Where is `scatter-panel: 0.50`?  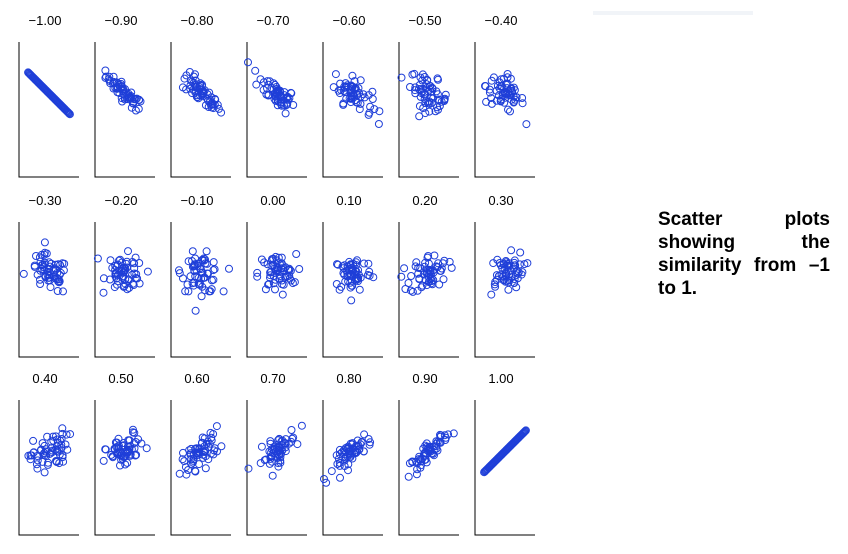 scatter-panel: 0.50 is located at coordinates (124, 453).